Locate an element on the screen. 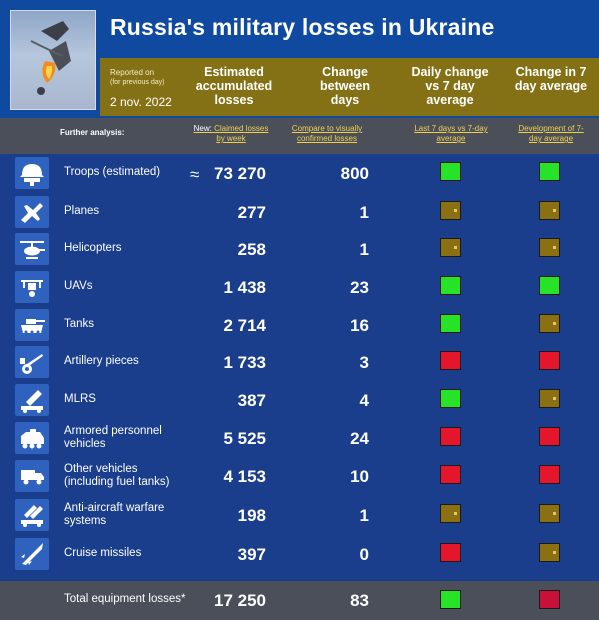 The width and height of the screenshot is (599, 620). row-label: Tanks is located at coordinates (79, 324).